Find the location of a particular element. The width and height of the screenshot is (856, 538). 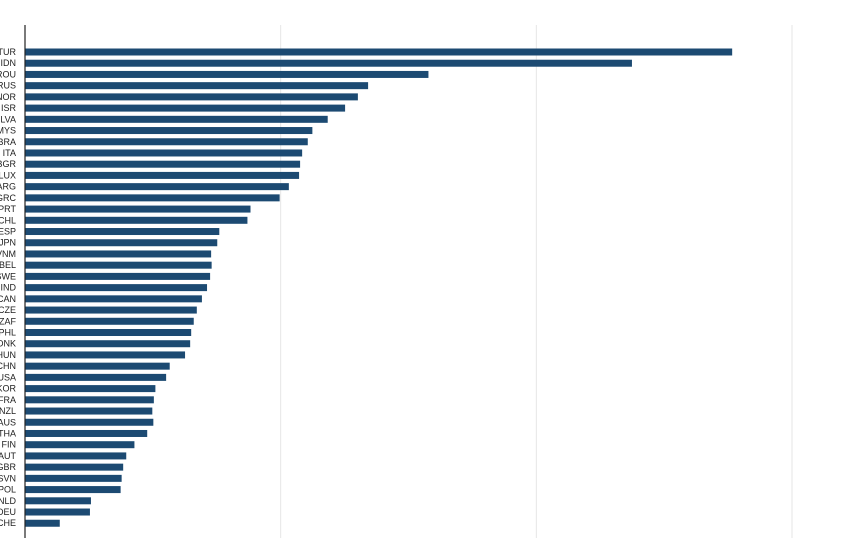

category-label-hun: HUN is located at coordinates (8, 355).